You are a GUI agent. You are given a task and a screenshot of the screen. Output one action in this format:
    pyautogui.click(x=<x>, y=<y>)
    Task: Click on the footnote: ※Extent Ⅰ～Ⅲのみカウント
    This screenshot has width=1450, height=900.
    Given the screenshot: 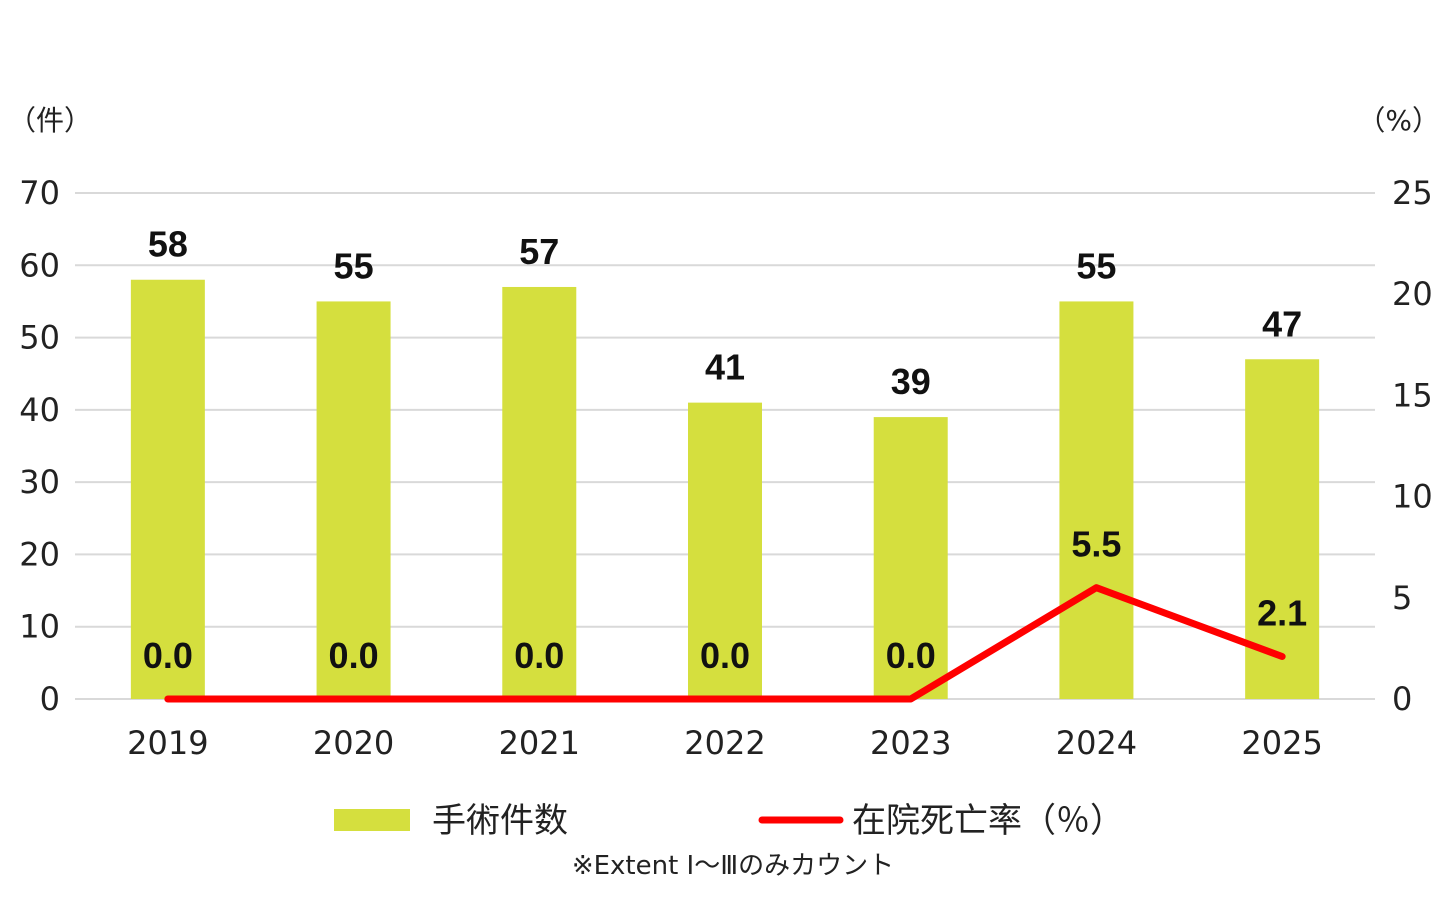 What is the action you would take?
    pyautogui.click(x=733, y=866)
    